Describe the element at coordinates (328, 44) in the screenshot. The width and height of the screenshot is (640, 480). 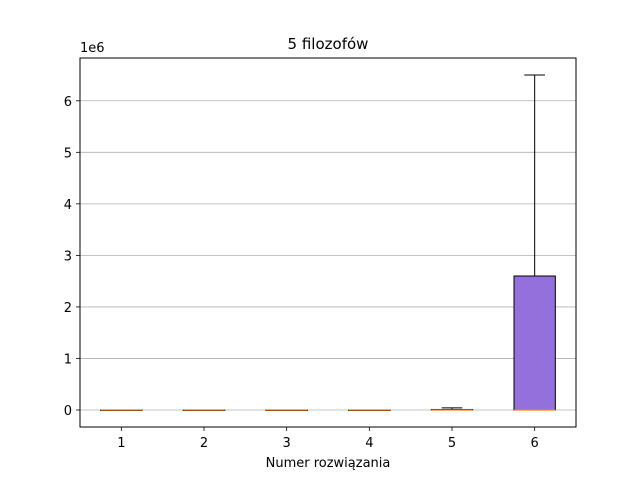
I see `chart-title: 5 filozofów` at that location.